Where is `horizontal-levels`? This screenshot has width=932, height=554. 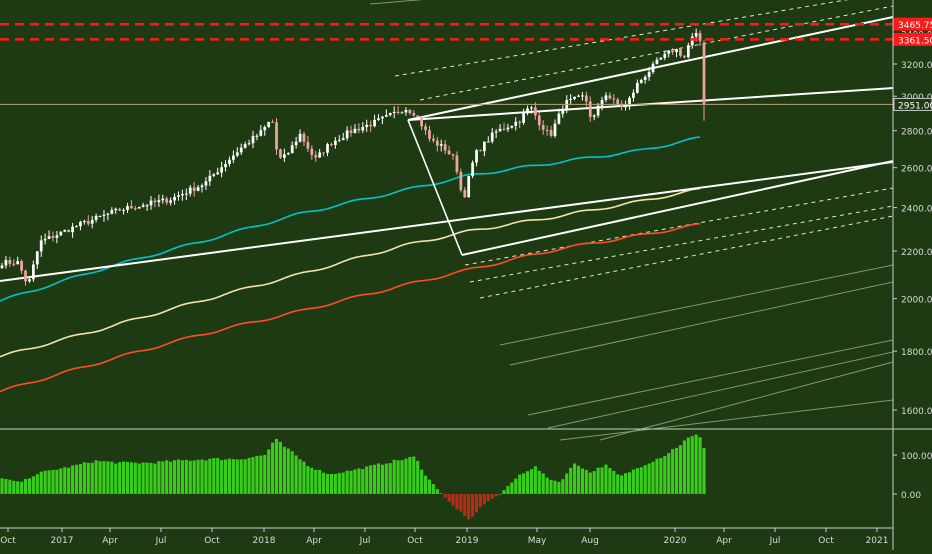
horizontal-levels is located at coordinates (446, 63).